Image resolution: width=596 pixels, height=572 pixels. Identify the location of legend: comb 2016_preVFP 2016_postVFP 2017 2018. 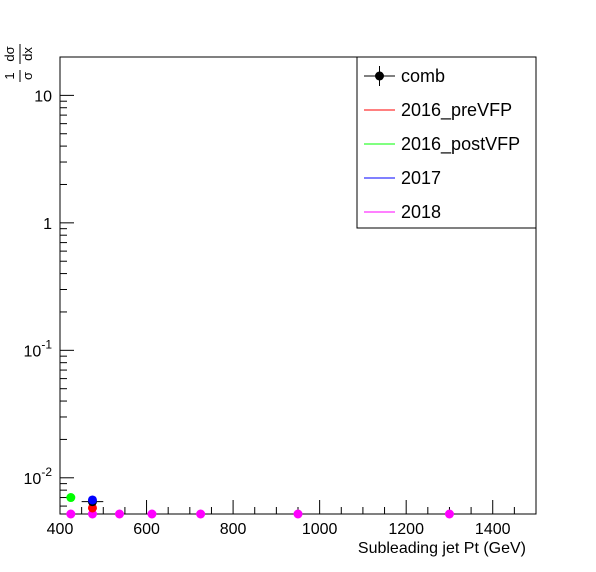
(446, 142).